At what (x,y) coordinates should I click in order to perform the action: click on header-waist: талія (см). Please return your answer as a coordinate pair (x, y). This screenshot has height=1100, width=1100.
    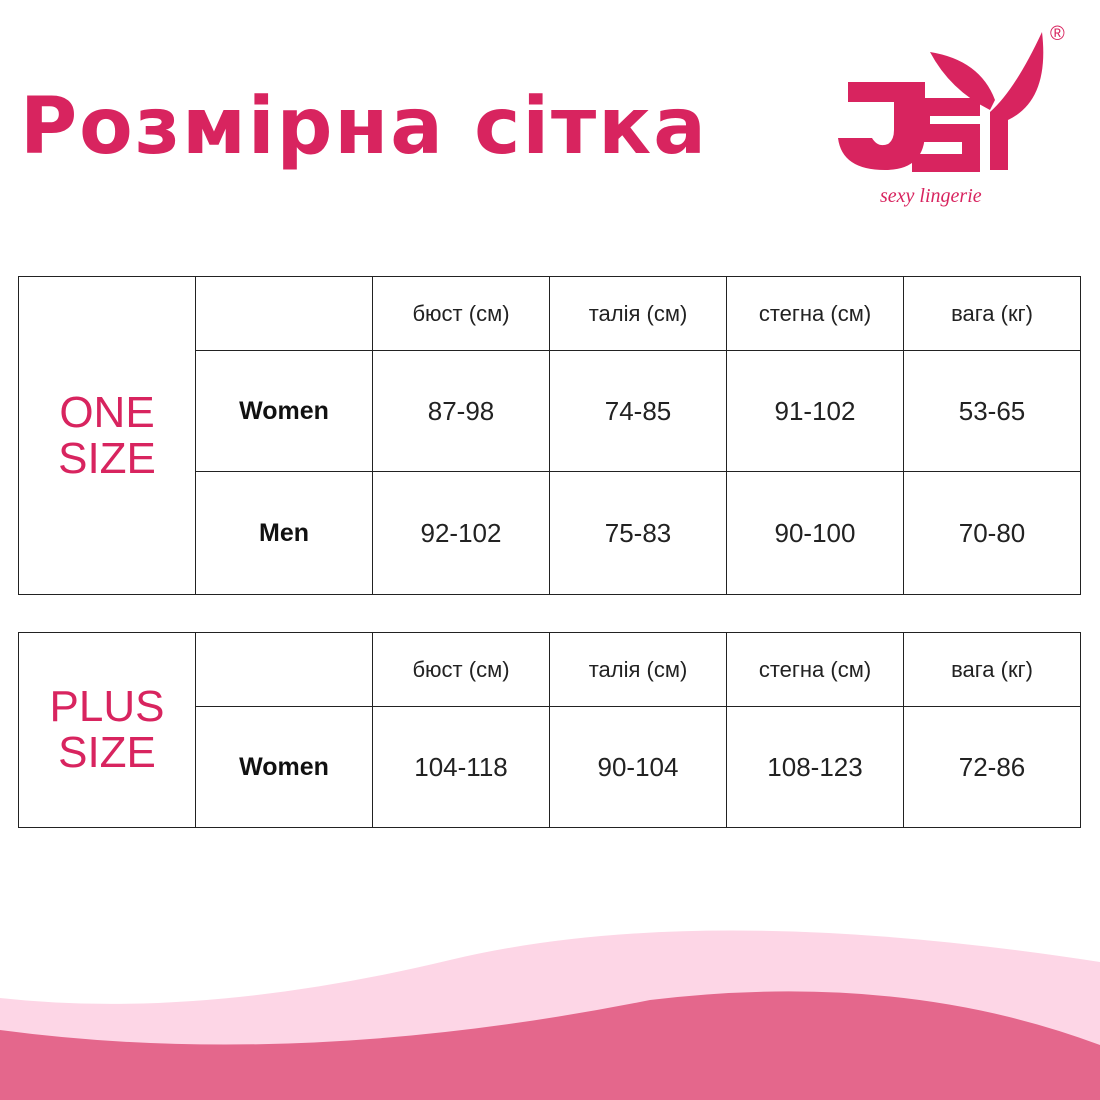
    Looking at the image, I should click on (638, 313).